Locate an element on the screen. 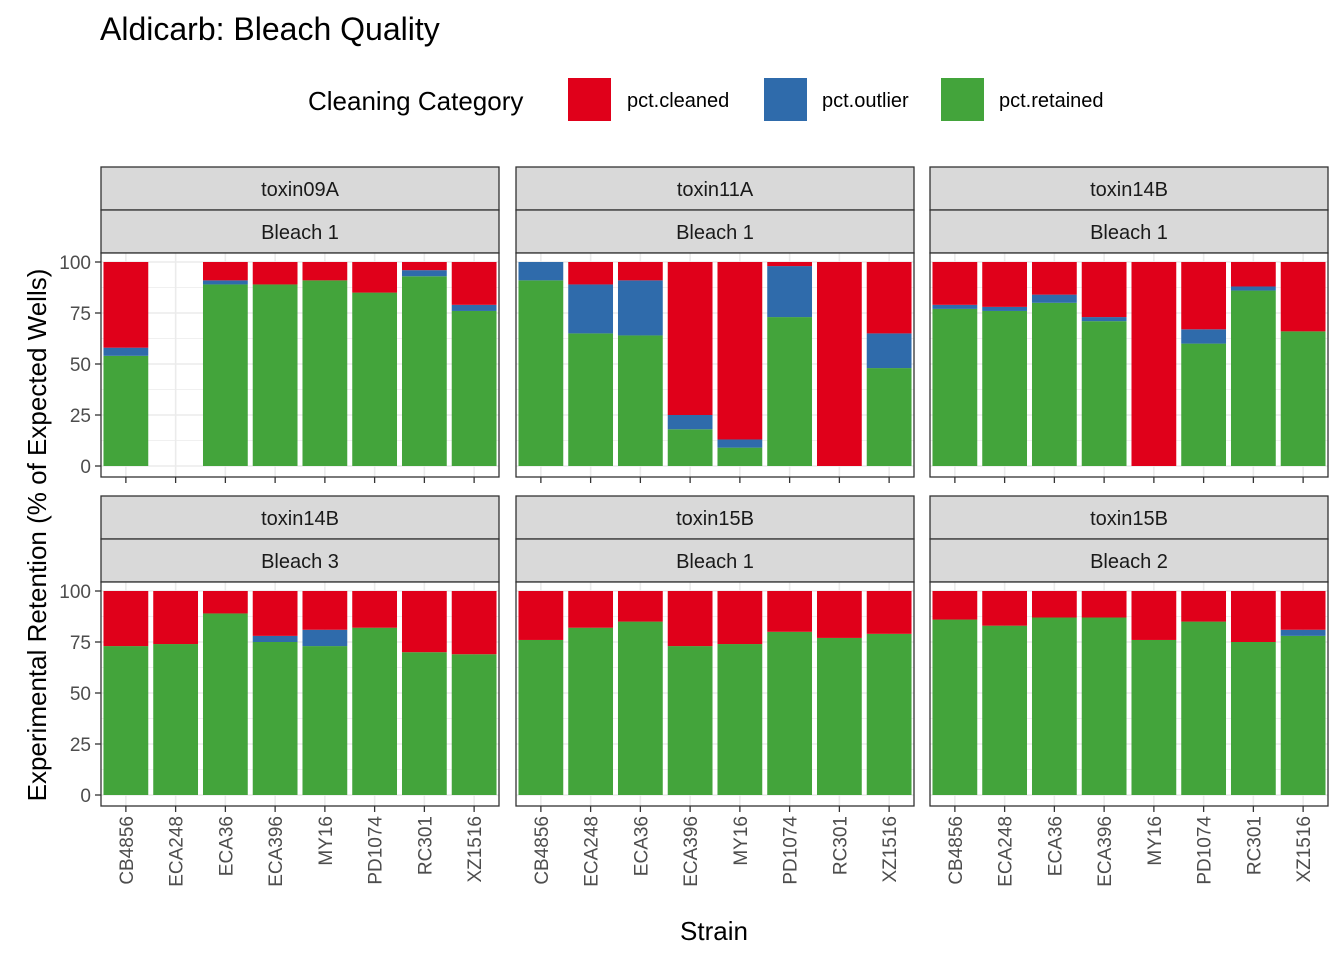  x-tick-label: XZ1516 is located at coordinates (475, 849).